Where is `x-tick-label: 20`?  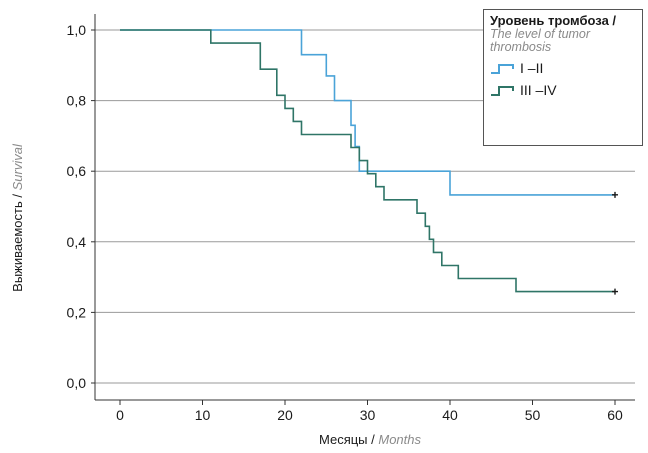 x-tick-label: 20 is located at coordinates (285, 415).